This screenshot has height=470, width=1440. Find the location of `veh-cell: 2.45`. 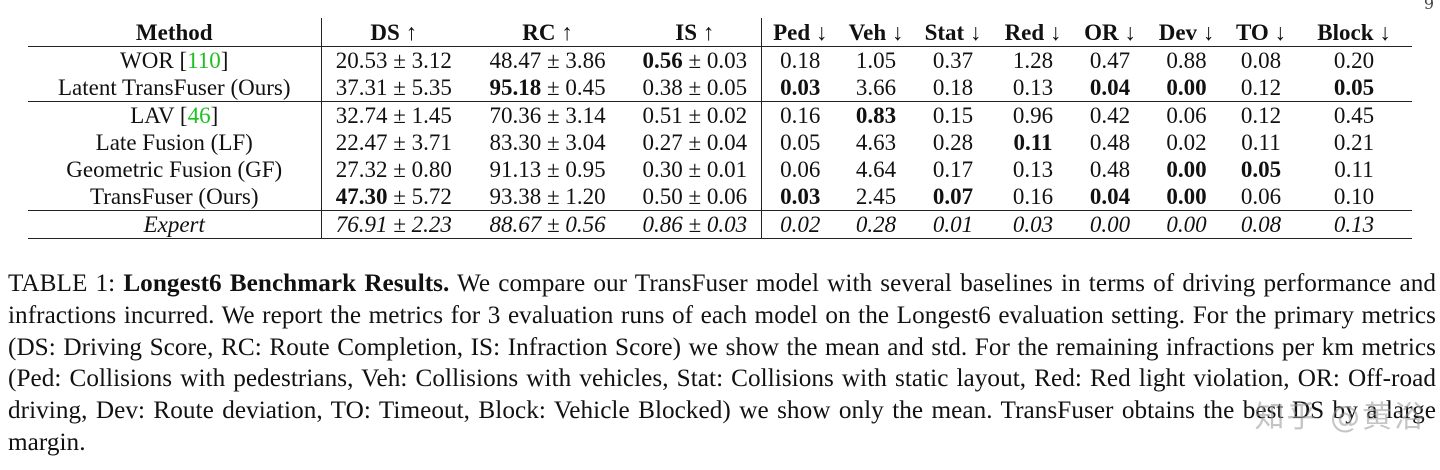

veh-cell: 2.45 is located at coordinates (876, 197).